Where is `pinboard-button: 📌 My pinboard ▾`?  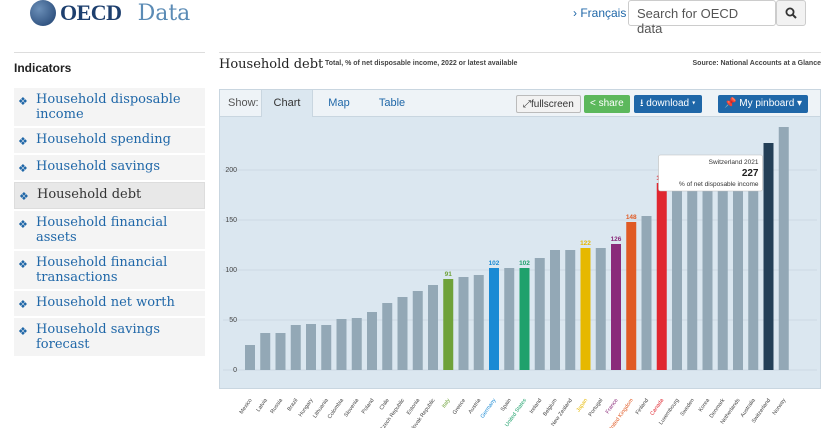 pinboard-button: 📌 My pinboard ▾ is located at coordinates (763, 104).